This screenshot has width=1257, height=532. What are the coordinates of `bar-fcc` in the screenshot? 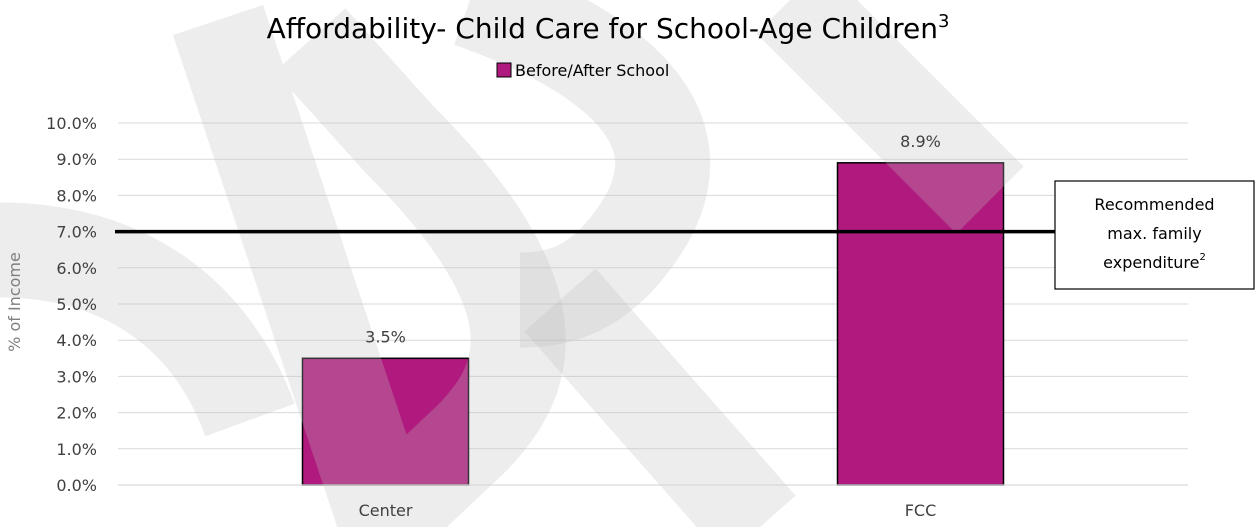 It's located at (920, 324).